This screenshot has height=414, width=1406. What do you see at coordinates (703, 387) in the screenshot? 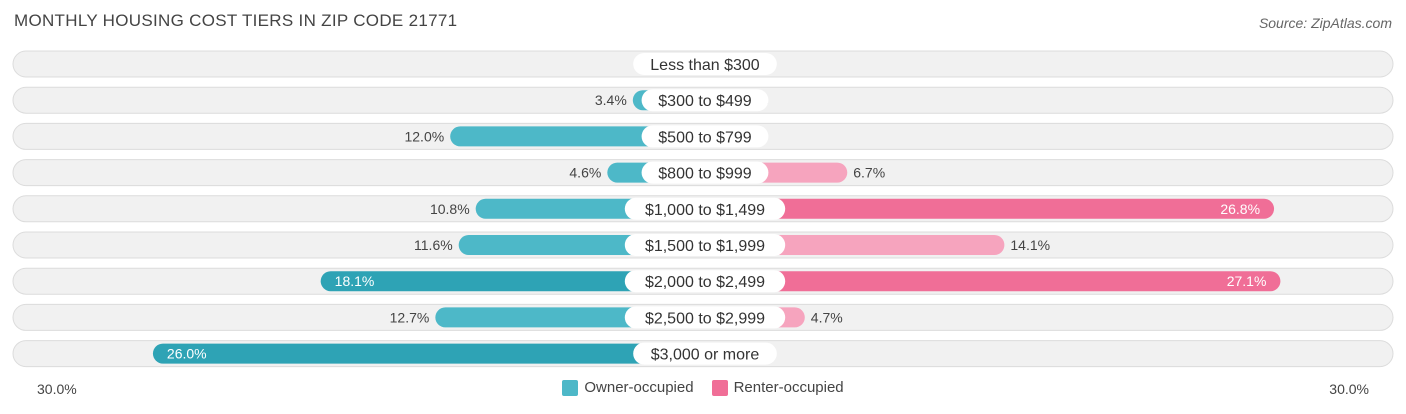
I see `legend: Owner-occupied Renter-occupied` at bounding box center [703, 387].